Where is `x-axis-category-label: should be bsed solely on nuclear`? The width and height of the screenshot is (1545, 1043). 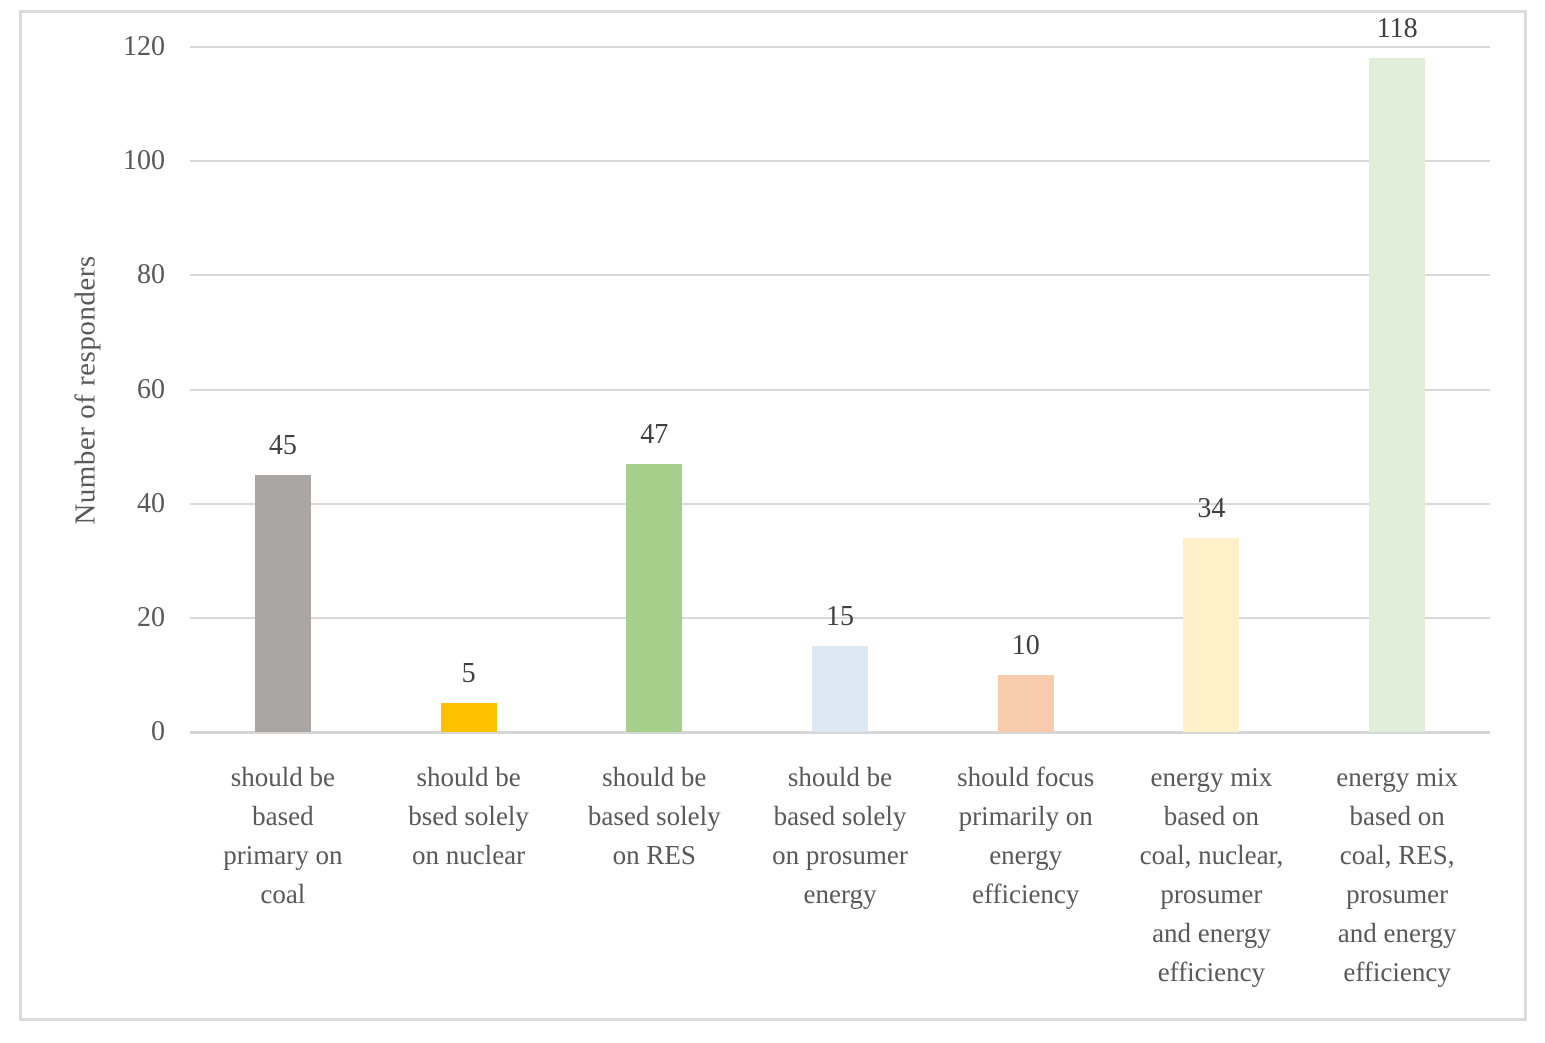
x-axis-category-label: should be bsed solely on nuclear is located at coordinates (468, 816).